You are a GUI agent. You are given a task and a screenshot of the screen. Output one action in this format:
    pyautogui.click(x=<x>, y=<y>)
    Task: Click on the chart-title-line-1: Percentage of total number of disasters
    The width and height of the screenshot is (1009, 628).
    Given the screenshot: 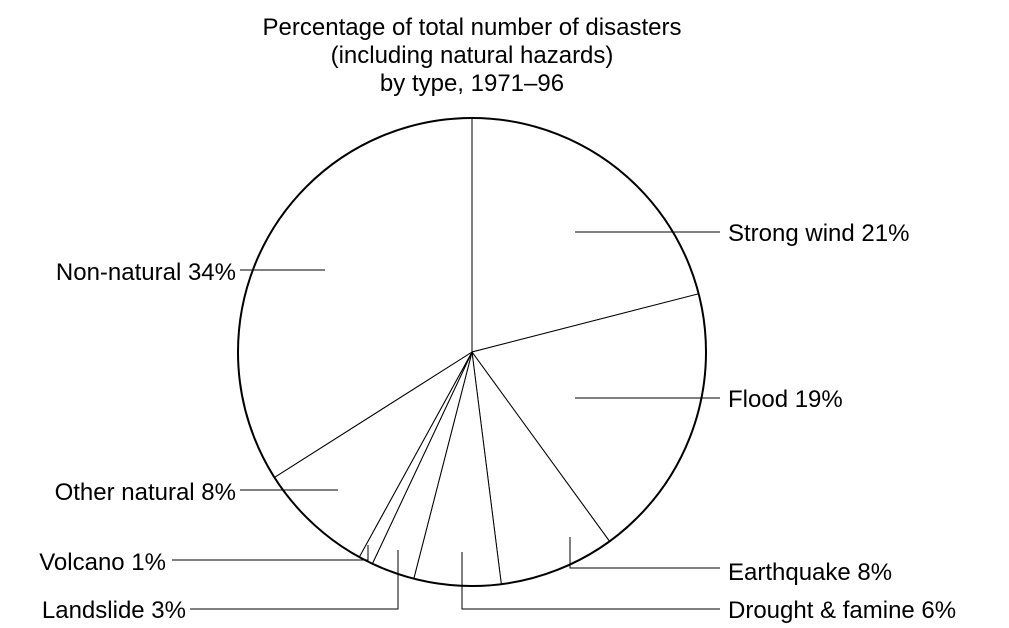 What is the action you would take?
    pyautogui.click(x=472, y=27)
    